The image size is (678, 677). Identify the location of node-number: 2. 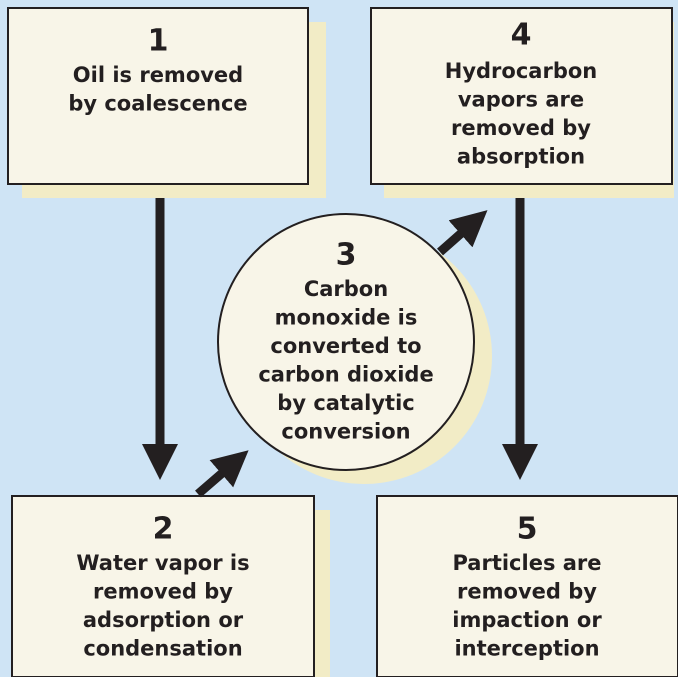
(163, 529).